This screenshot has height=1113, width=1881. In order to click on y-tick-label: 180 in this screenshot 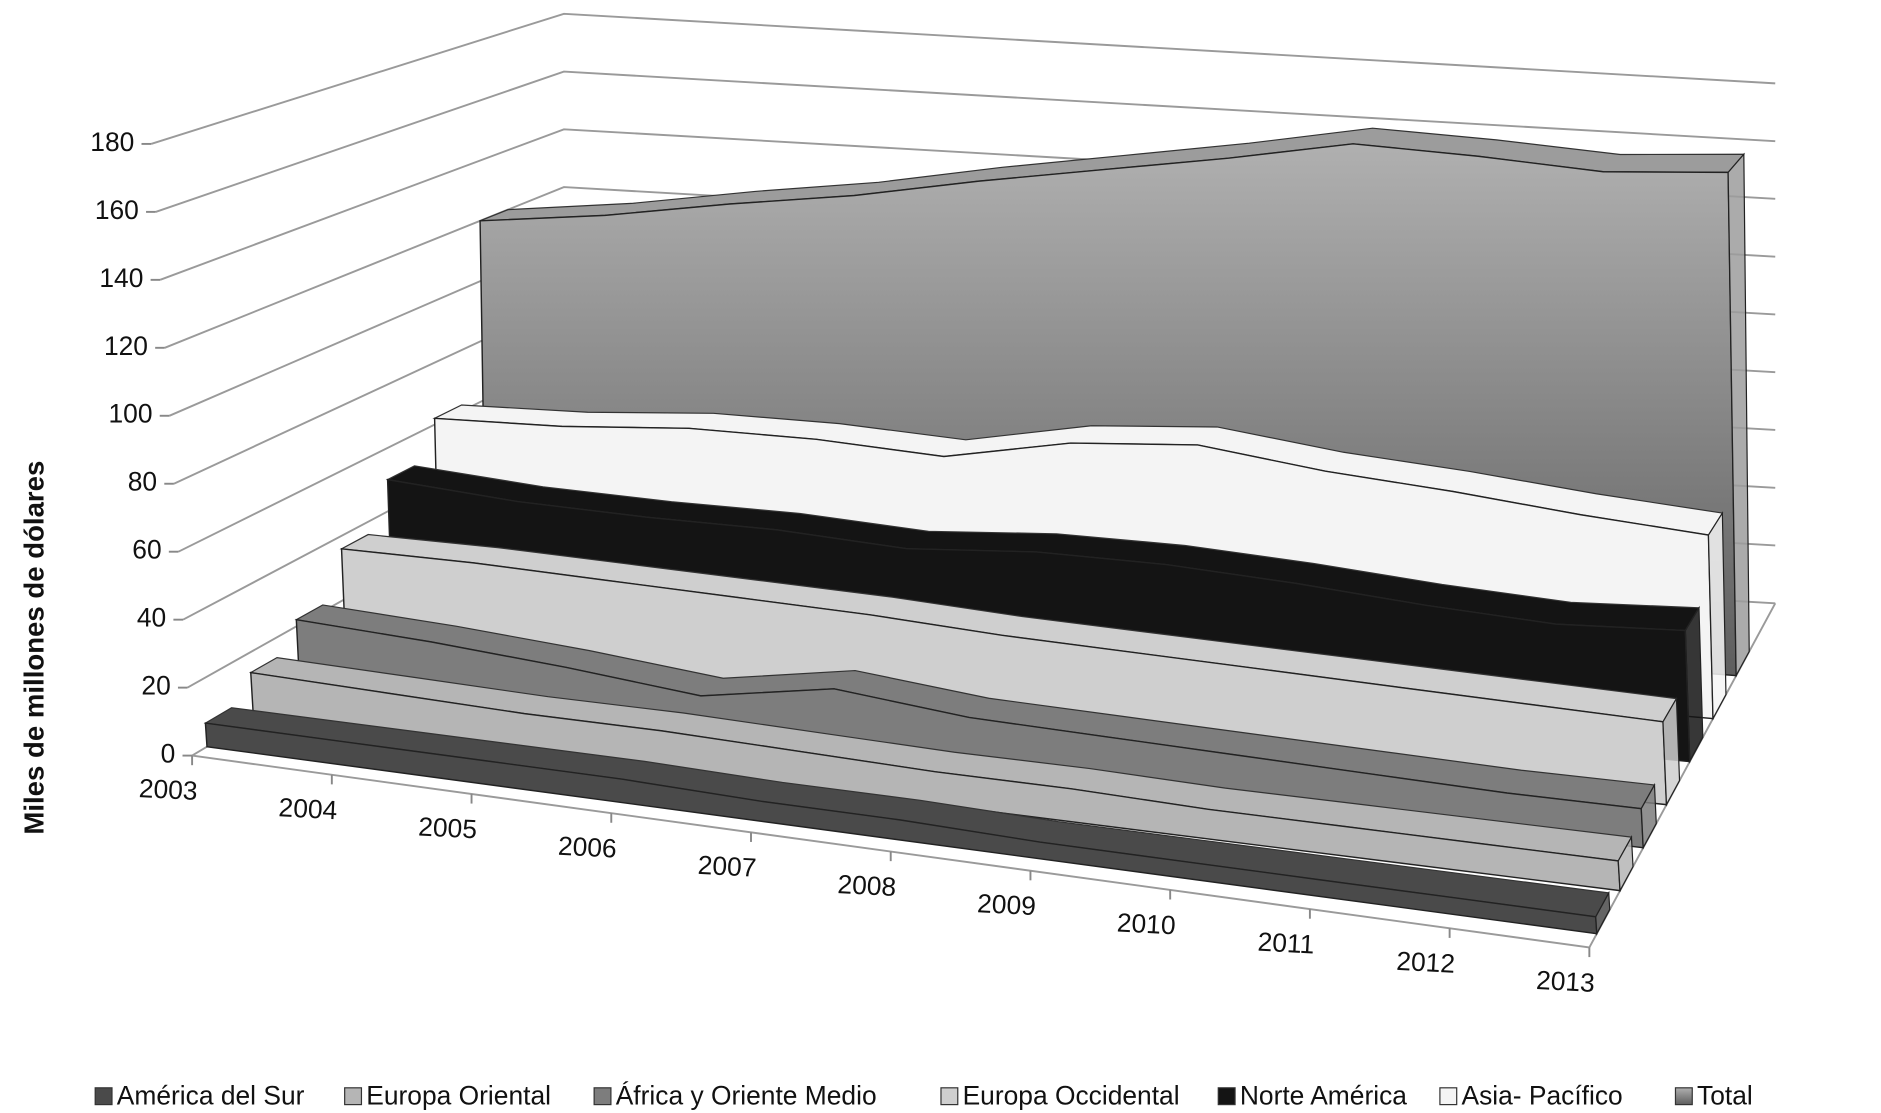, I will do `click(112, 142)`.